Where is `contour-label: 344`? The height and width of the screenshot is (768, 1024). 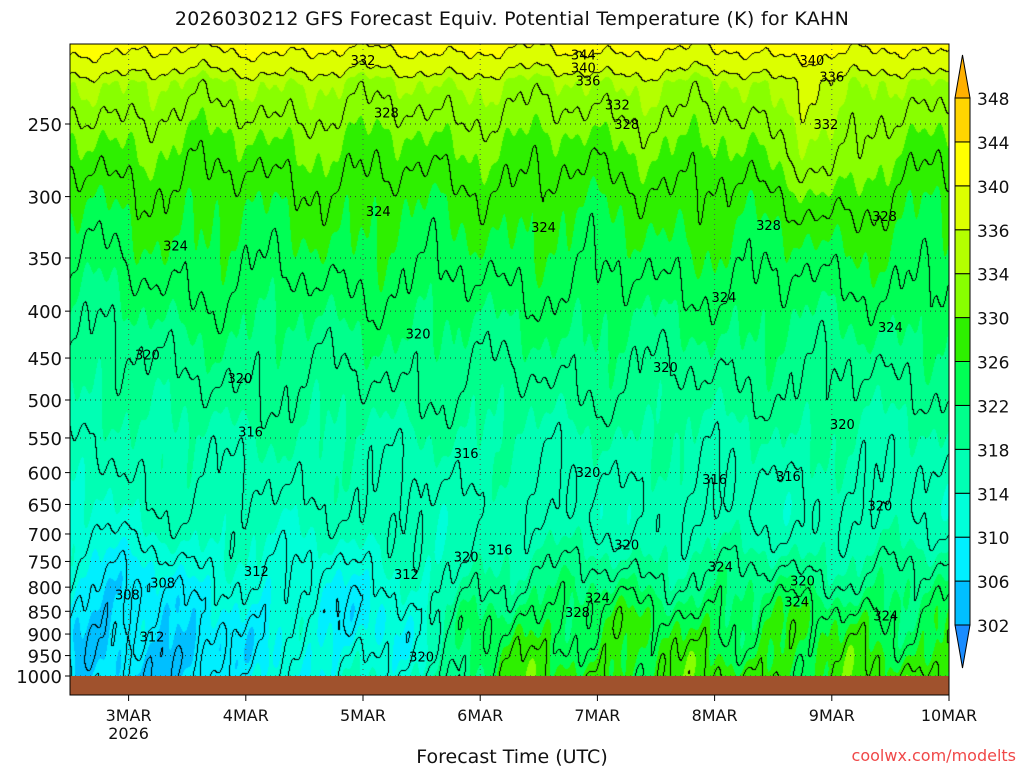 contour-label: 344 is located at coordinates (583, 56).